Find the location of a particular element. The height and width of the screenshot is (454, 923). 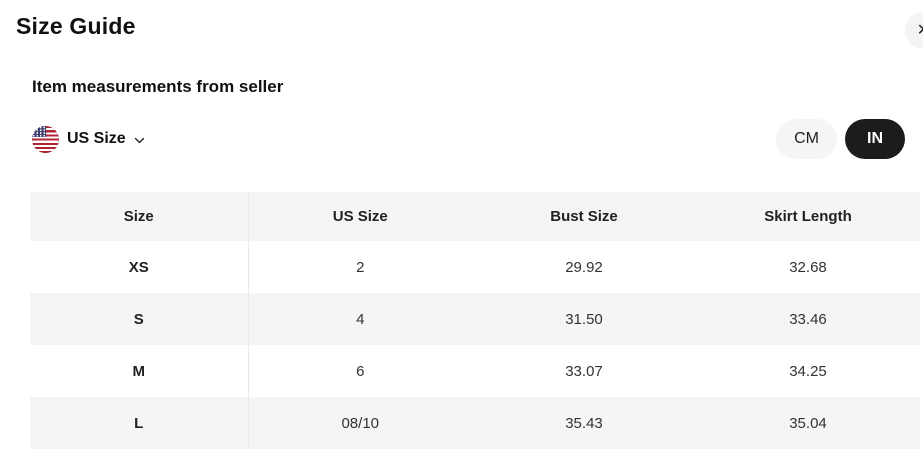

unit-toggle-in: IN is located at coordinates (875, 139).